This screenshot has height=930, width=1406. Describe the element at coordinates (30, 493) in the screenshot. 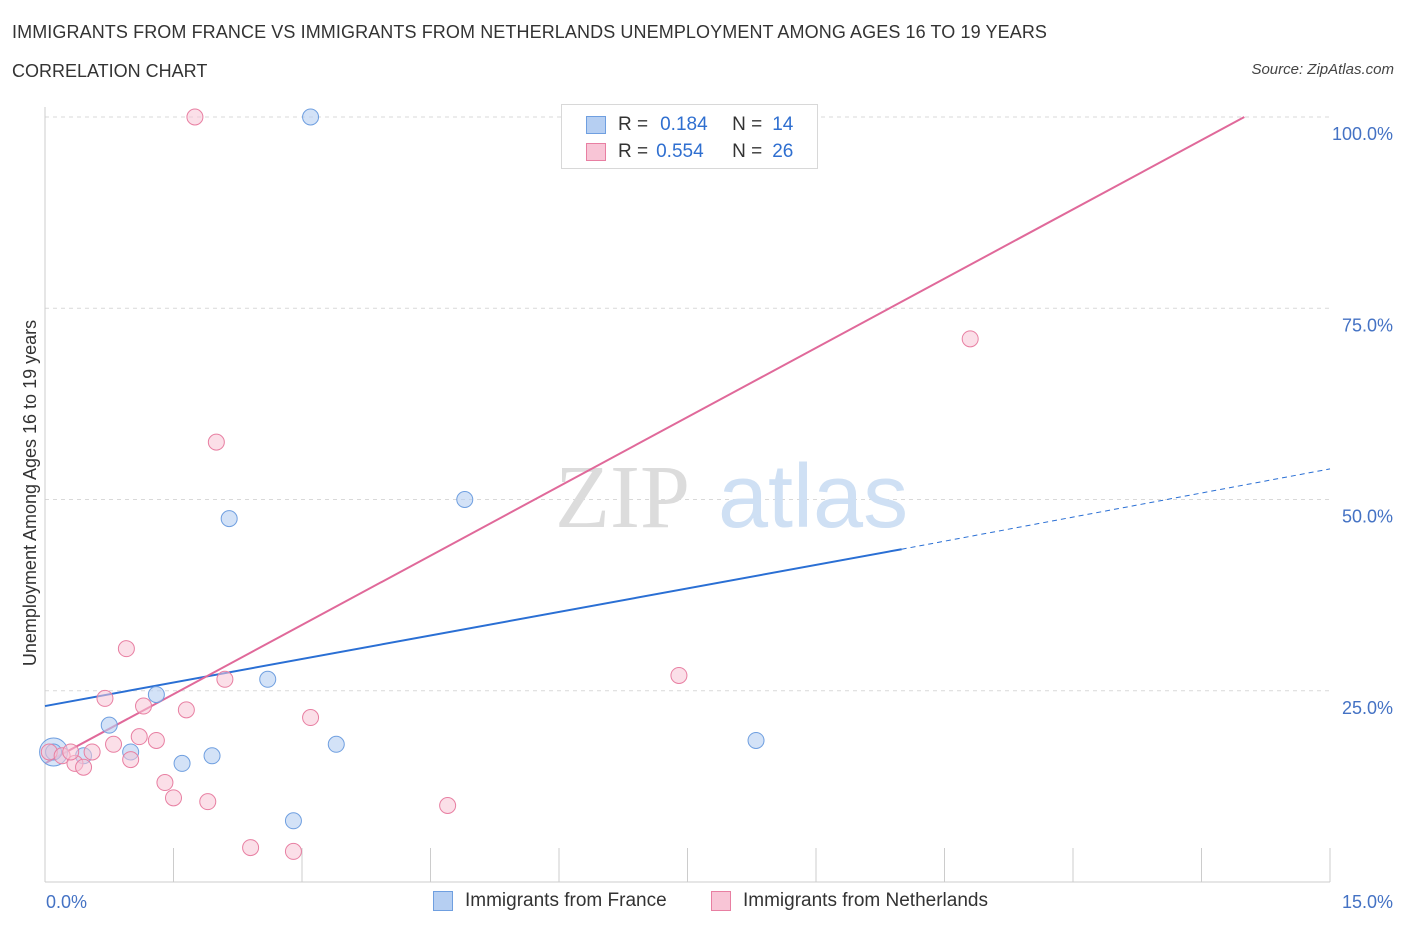

I see `y-axis-label: Unemployment Among Ages 16 to 19 years` at that location.